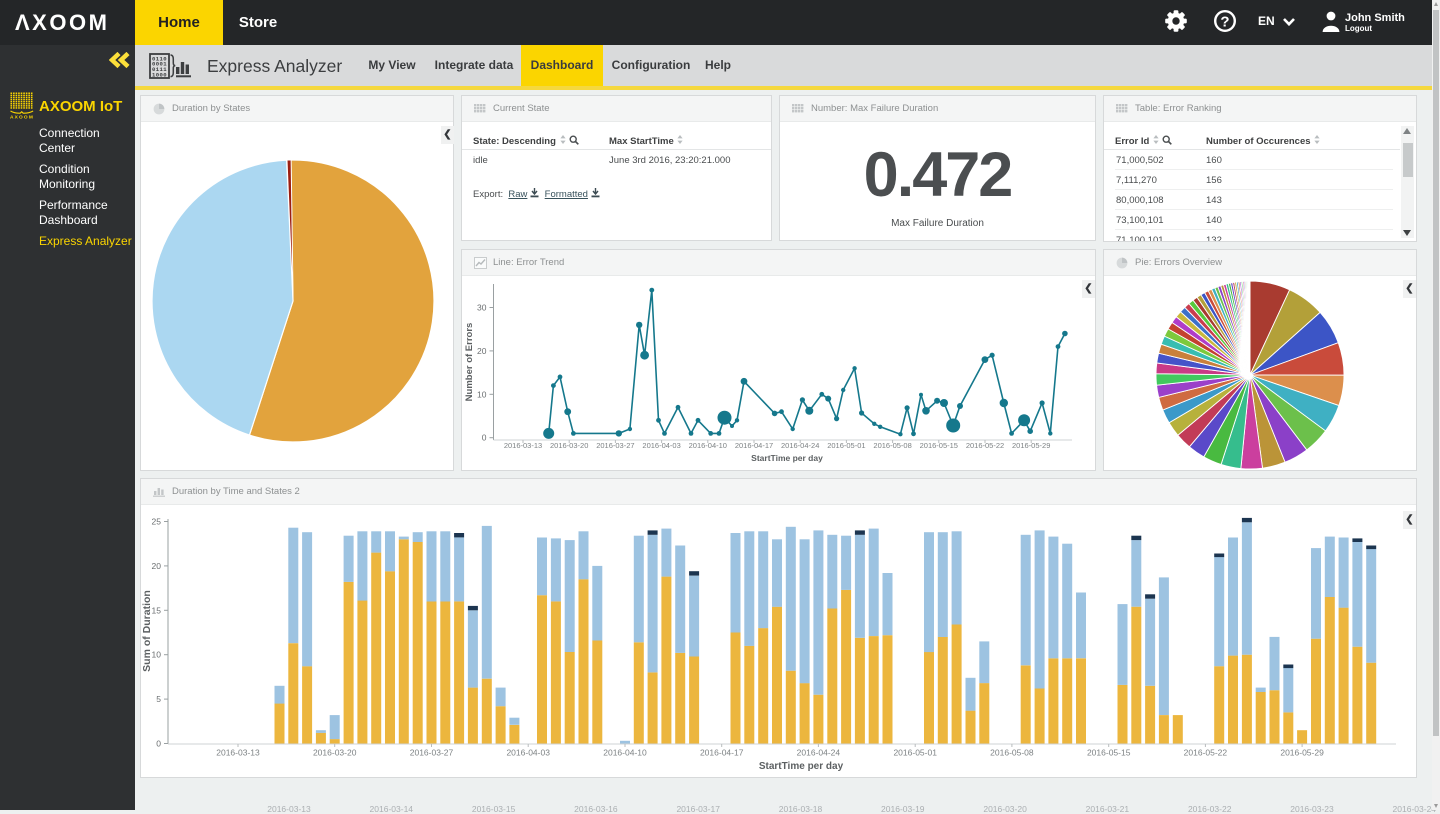  Describe the element at coordinates (157, 610) in the screenshot. I see `svg-text: 15` at that location.